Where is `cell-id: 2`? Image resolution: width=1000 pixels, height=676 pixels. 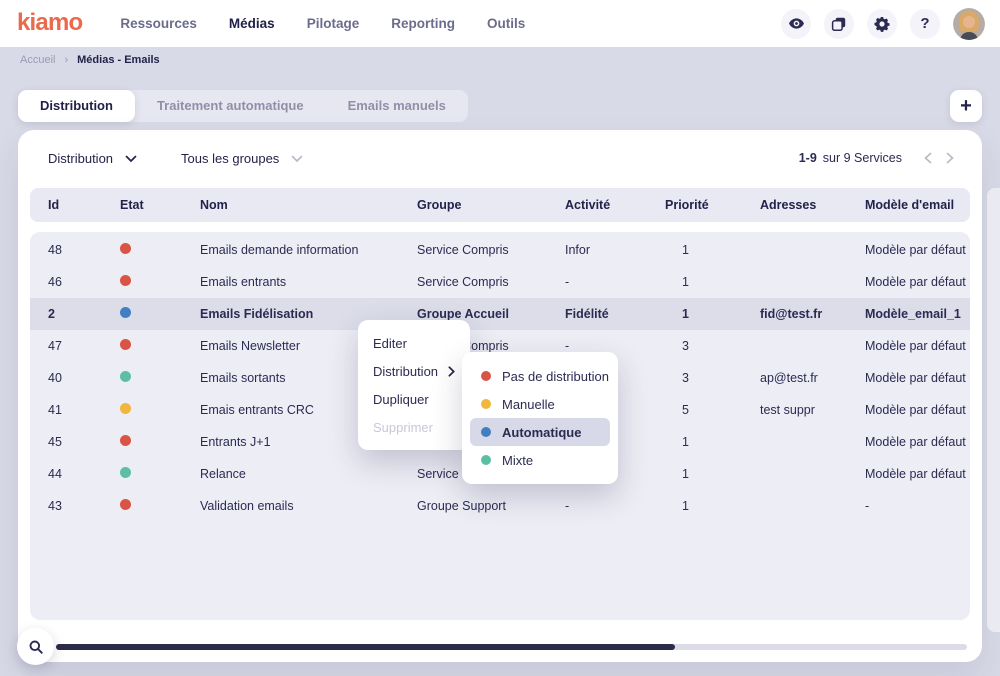 cell-id: 2 is located at coordinates (51, 314).